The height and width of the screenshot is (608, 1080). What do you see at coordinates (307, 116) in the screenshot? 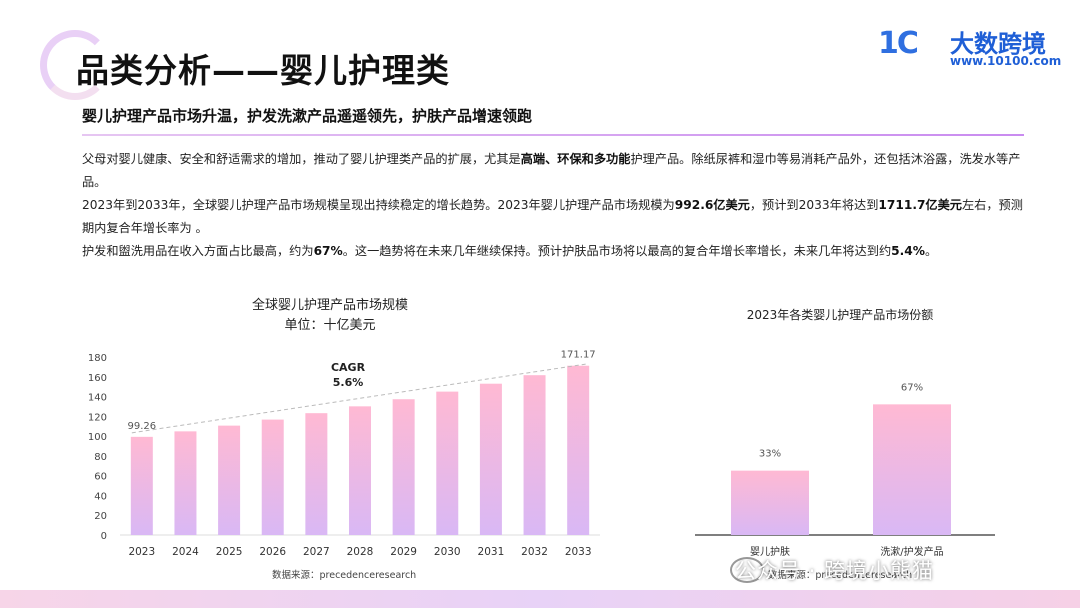
I see `slide-subtitle: 婴儿护理产品市场升温，护发洗漱产品遥遥领先，护肤产品增速领跑` at bounding box center [307, 116].